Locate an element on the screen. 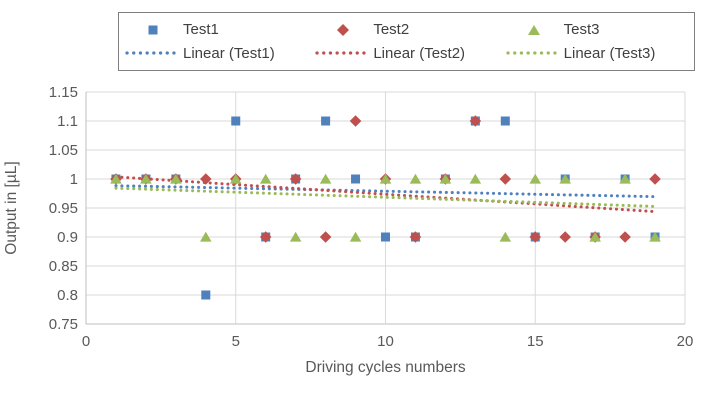  test2-diamond-marker-icon is located at coordinates (343, 30).